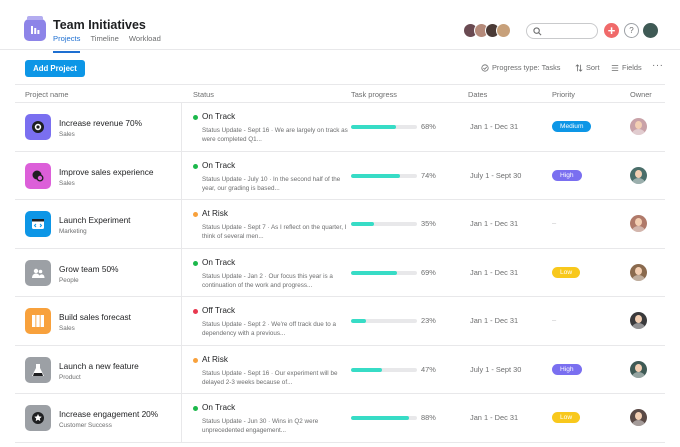  What do you see at coordinates (428, 417) in the screenshot?
I see `progress-percent: 88%` at bounding box center [428, 417].